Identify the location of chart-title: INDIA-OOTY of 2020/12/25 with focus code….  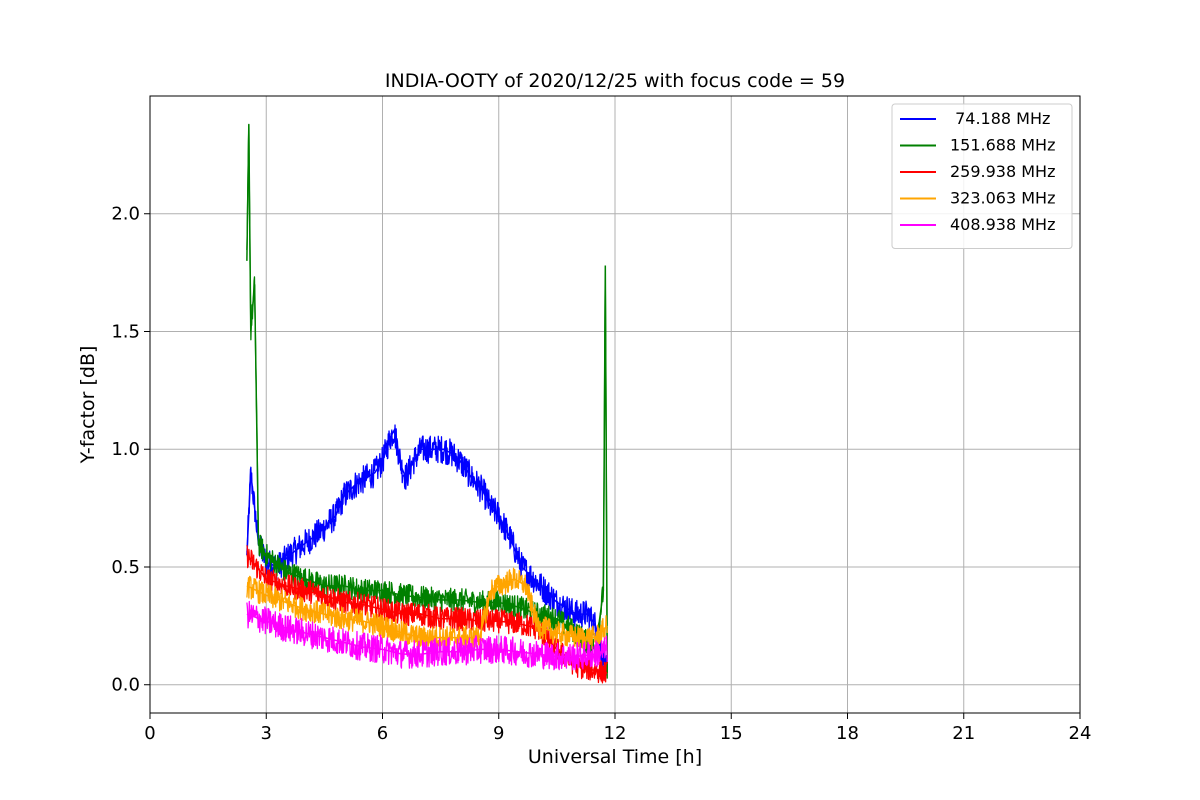
(615, 81).